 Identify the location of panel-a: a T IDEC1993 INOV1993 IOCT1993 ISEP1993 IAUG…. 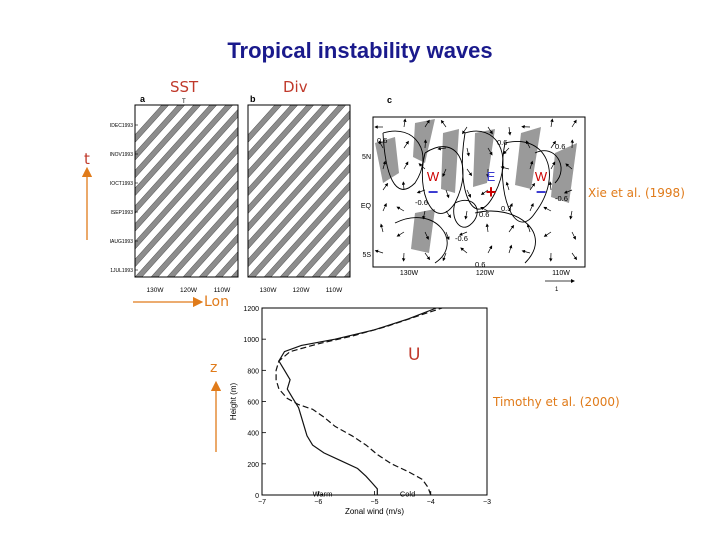
(174, 194).